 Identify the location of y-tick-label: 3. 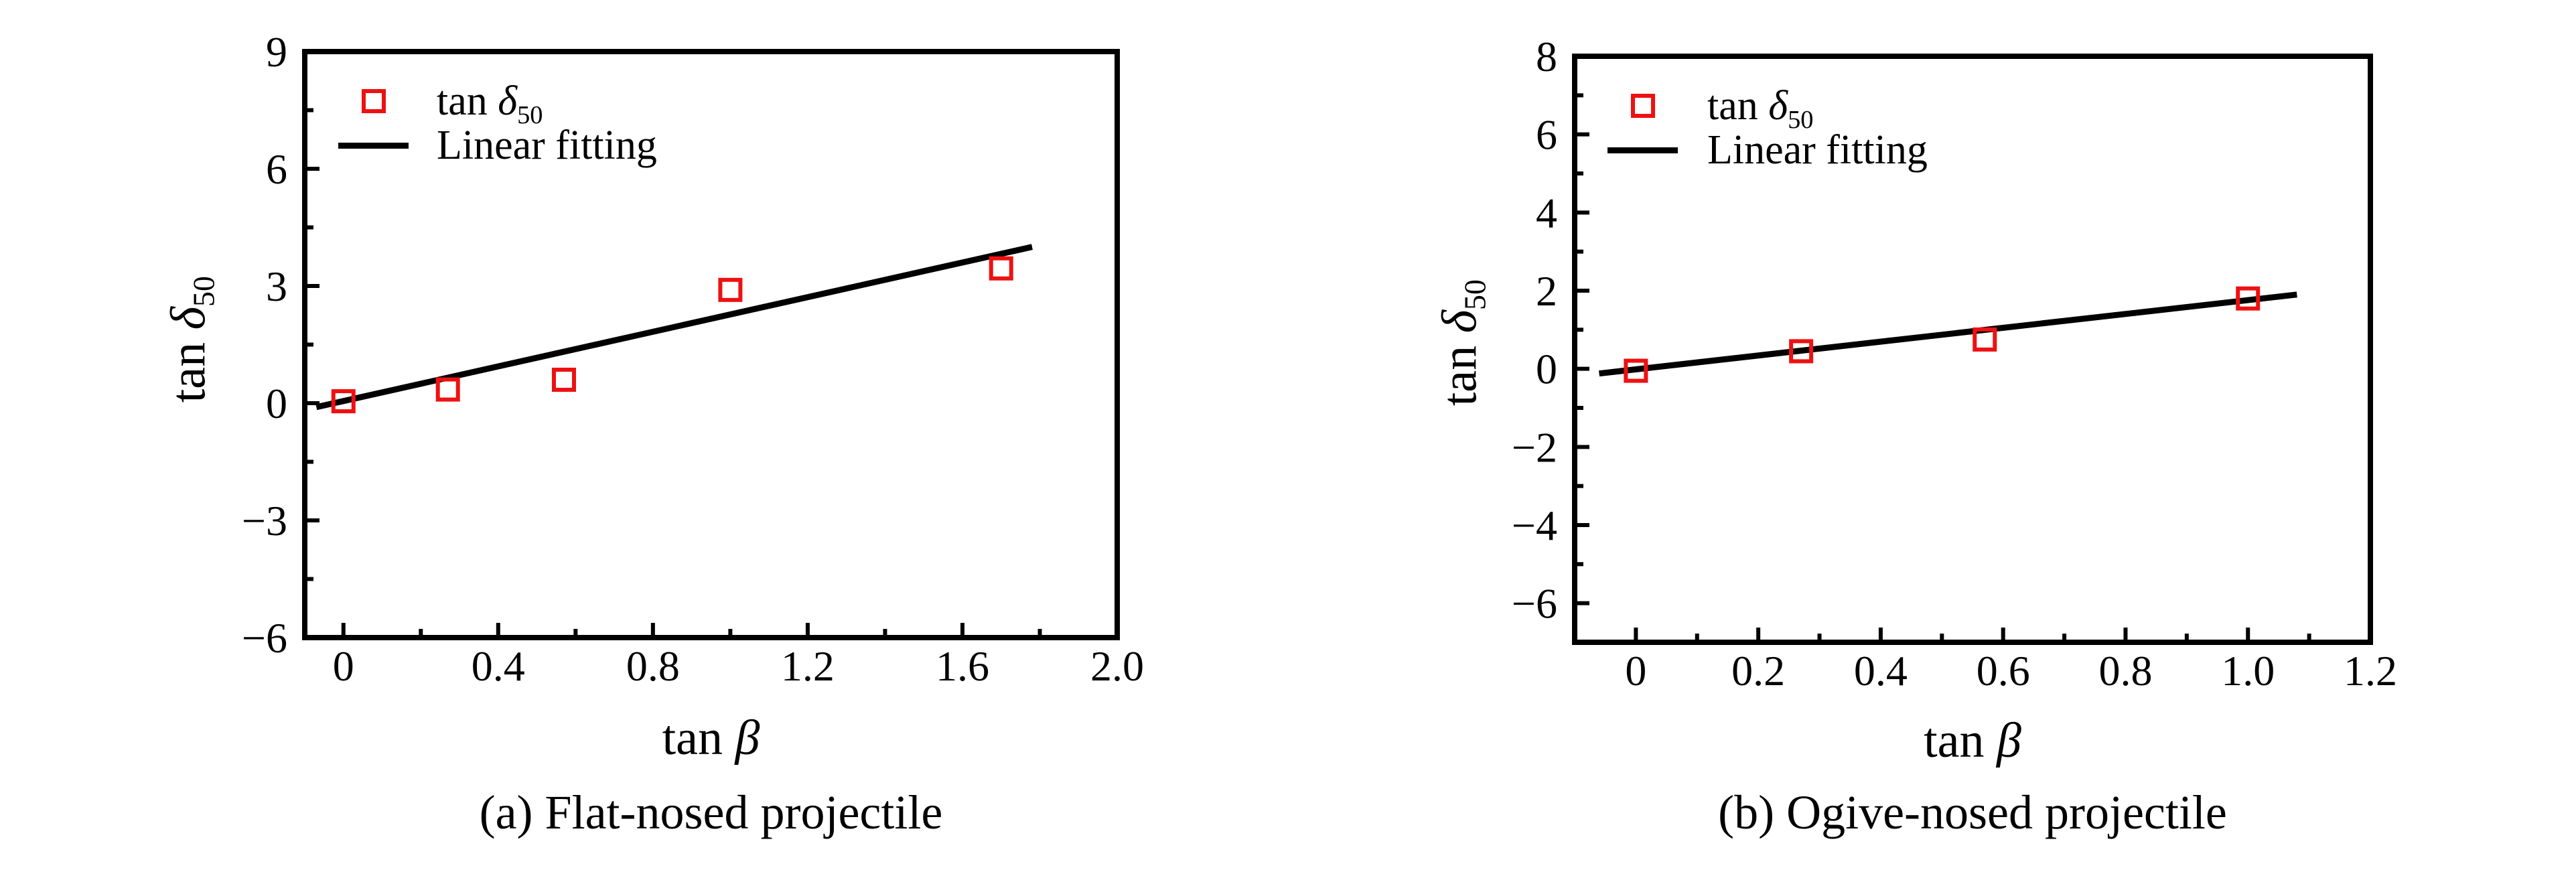
(276, 286).